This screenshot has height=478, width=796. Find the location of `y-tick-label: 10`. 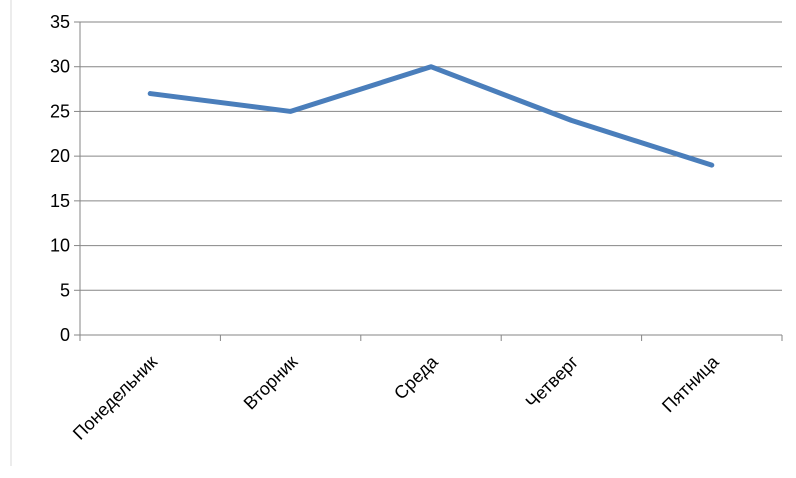

y-tick-label: 10 is located at coordinates (60, 246).